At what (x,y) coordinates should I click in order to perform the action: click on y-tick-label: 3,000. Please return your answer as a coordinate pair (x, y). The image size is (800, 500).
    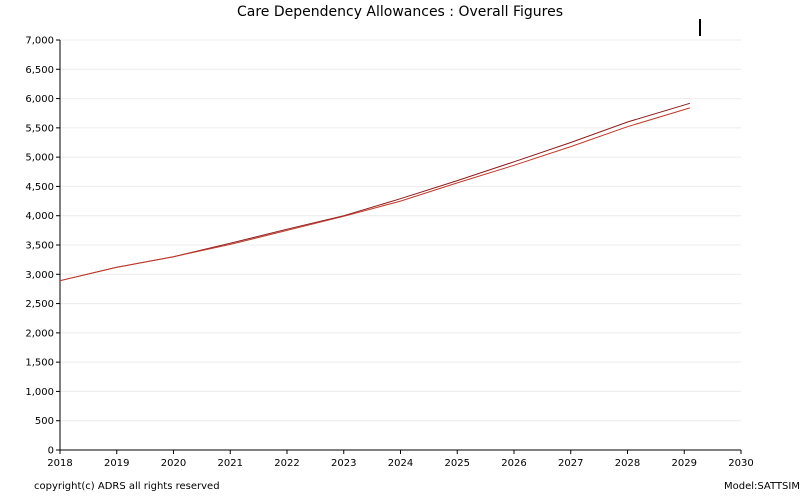
    Looking at the image, I should click on (39, 275).